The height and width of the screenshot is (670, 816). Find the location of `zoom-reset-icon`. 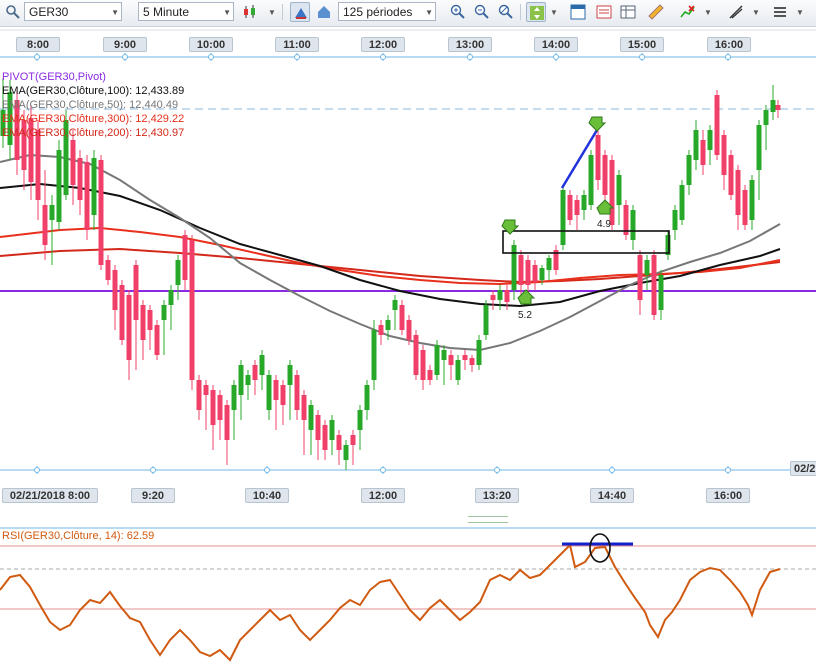

zoom-reset-icon is located at coordinates (505, 11).